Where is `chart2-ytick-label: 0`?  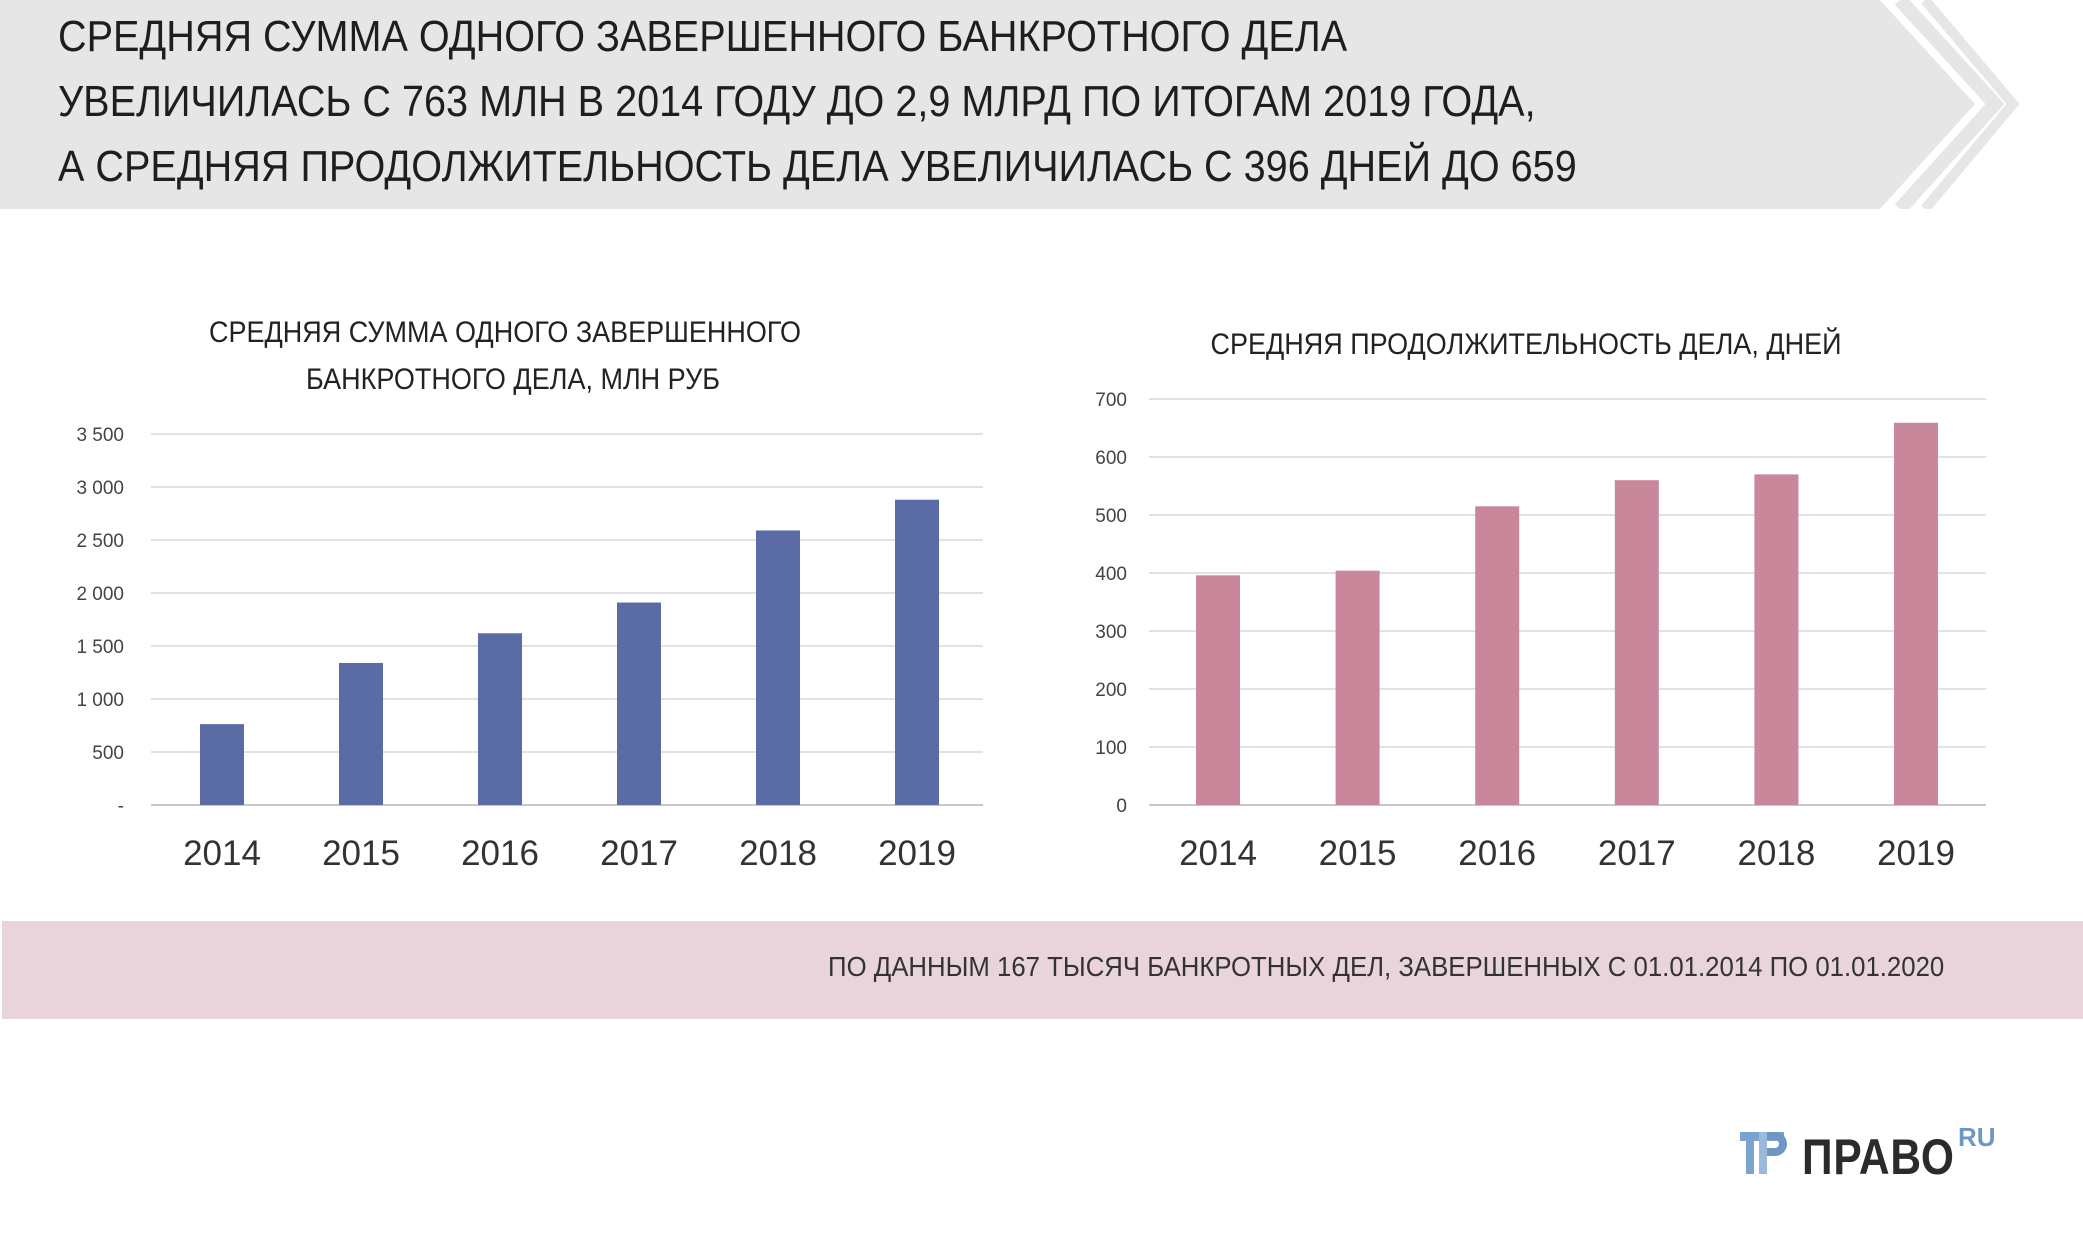
chart2-ytick-label: 0 is located at coordinates (1121, 806).